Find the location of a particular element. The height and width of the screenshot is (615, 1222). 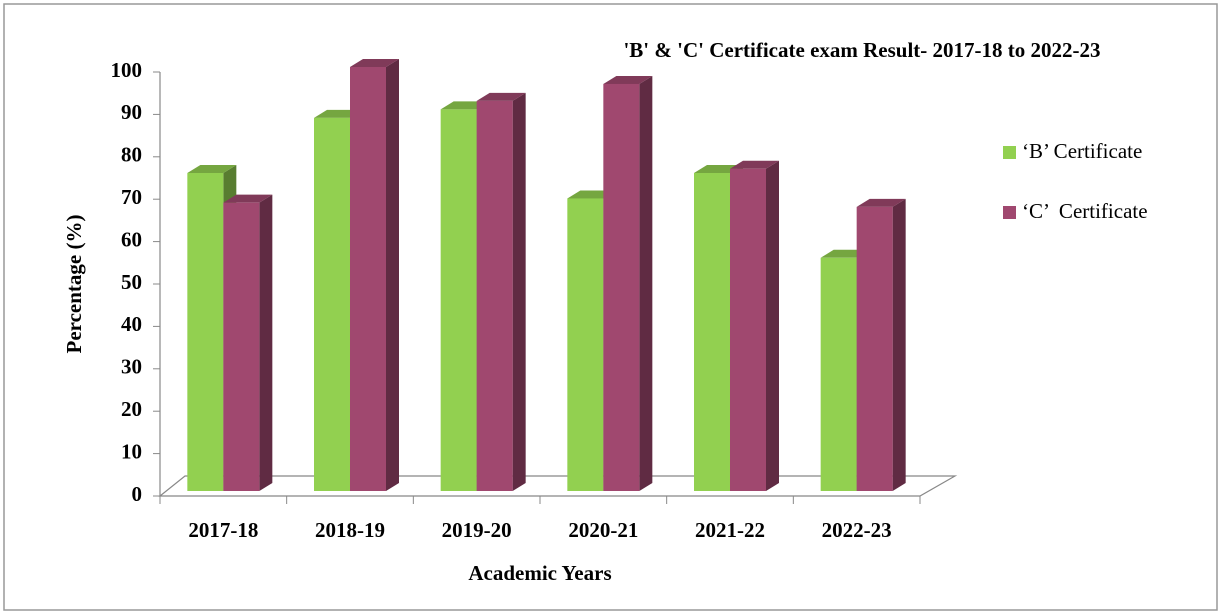

x-tick-label: 2018-19 is located at coordinates (350, 530).